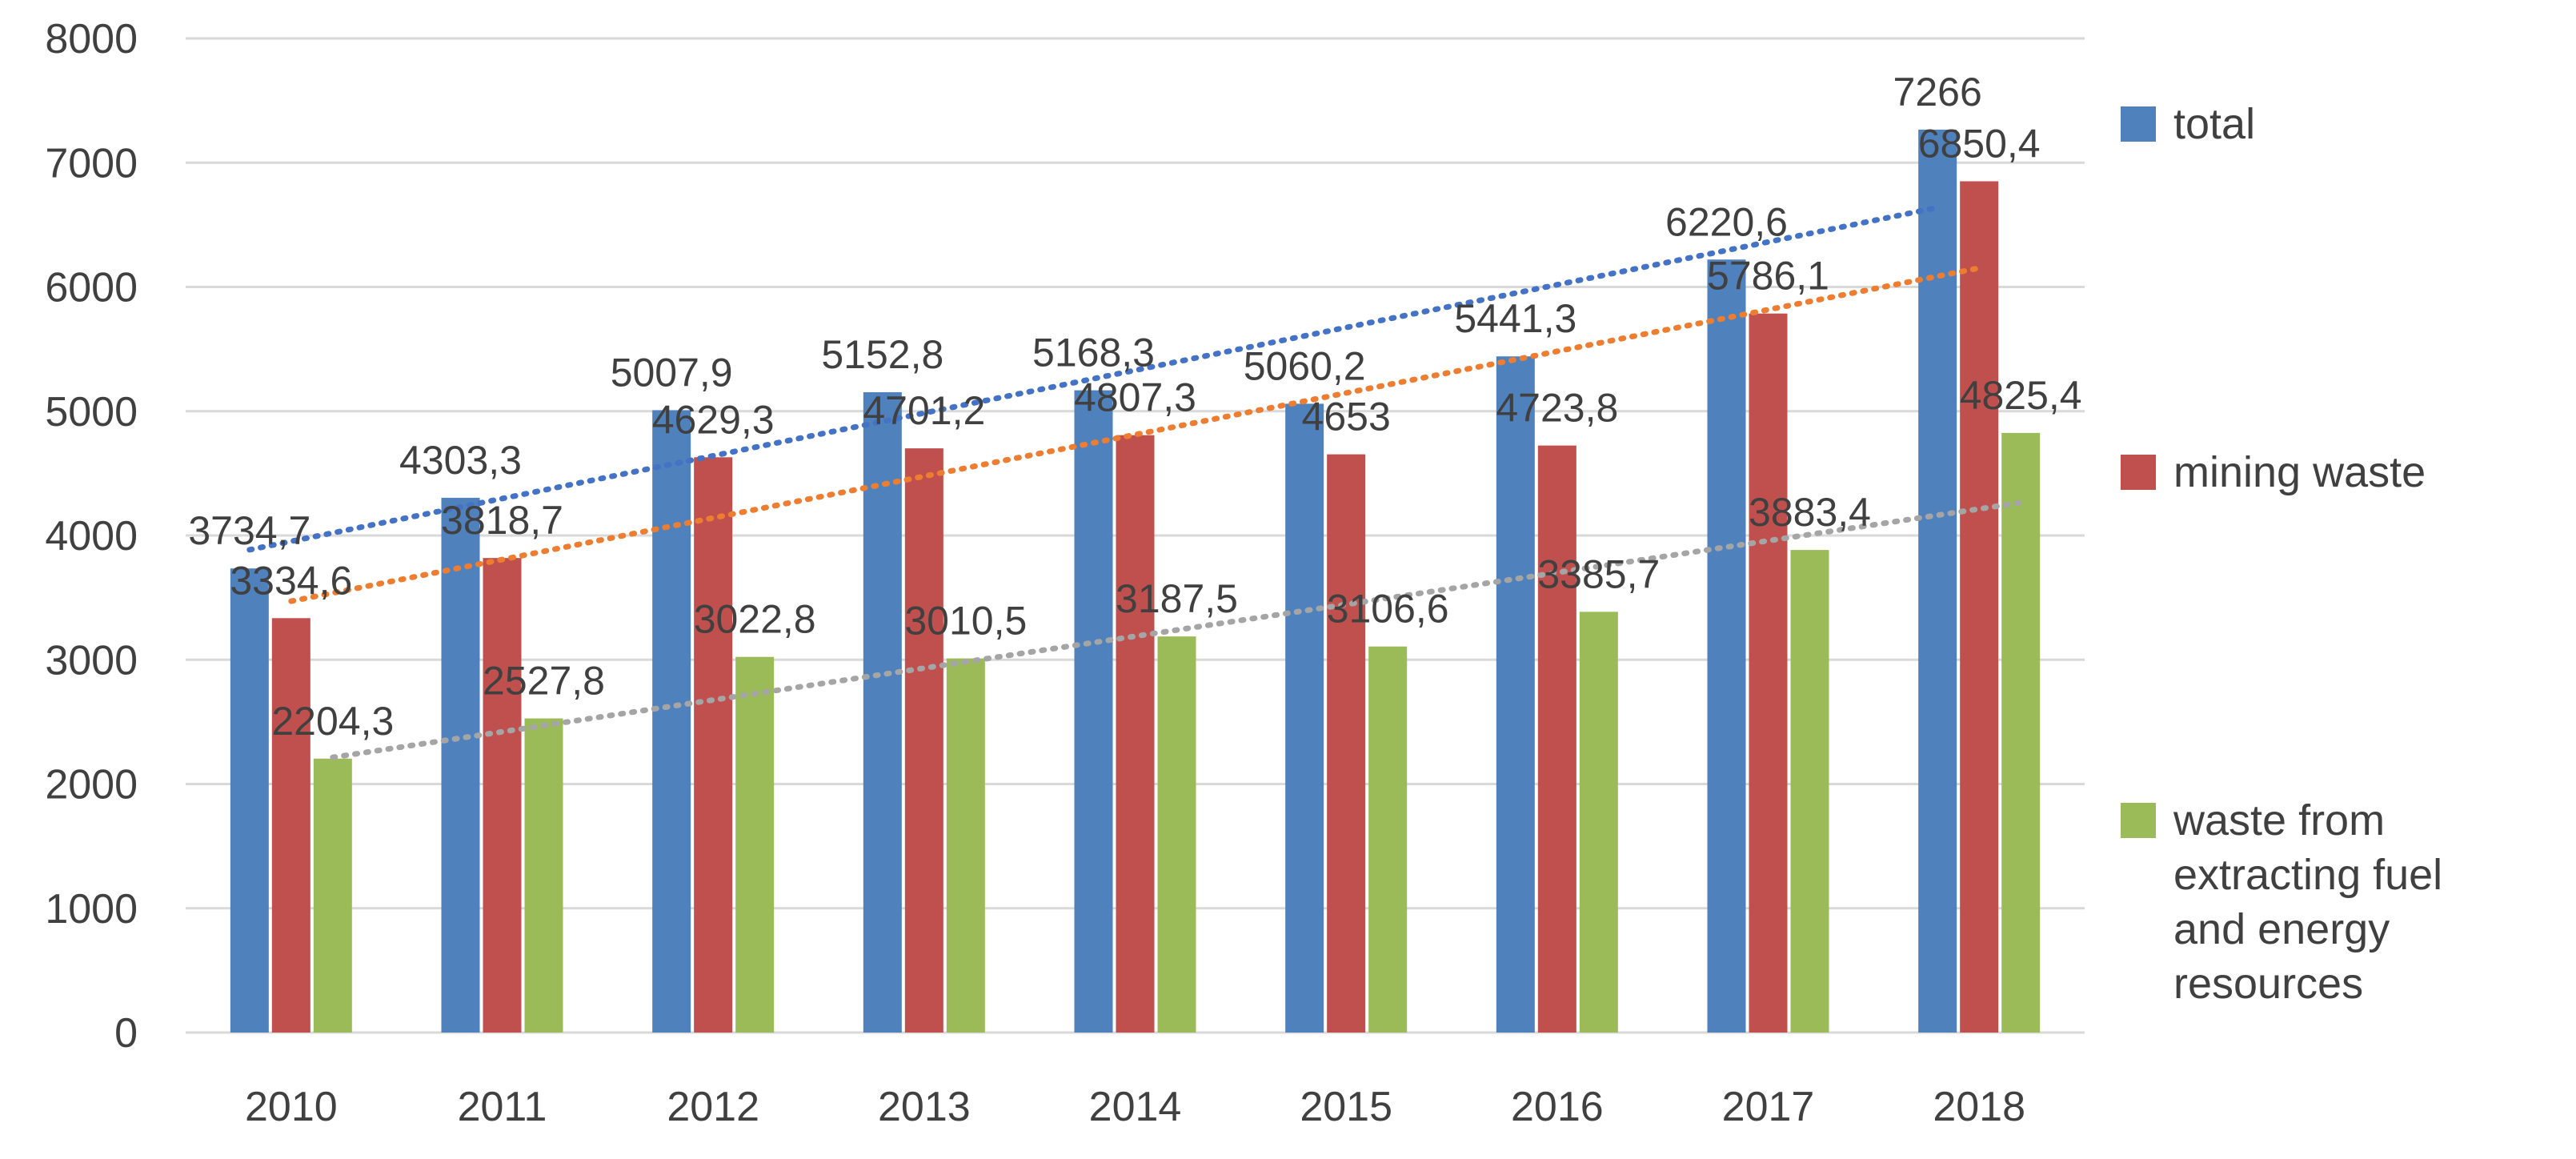 The width and height of the screenshot is (2576, 1159). Describe the element at coordinates (249, 800) in the screenshot. I see `bar-0-2010` at that location.